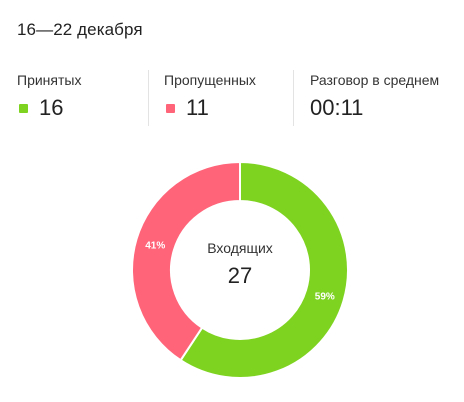 Image resolution: width=464 pixels, height=402 pixels. I want to click on stat-accepted: Принятых 16, so click(82, 96).